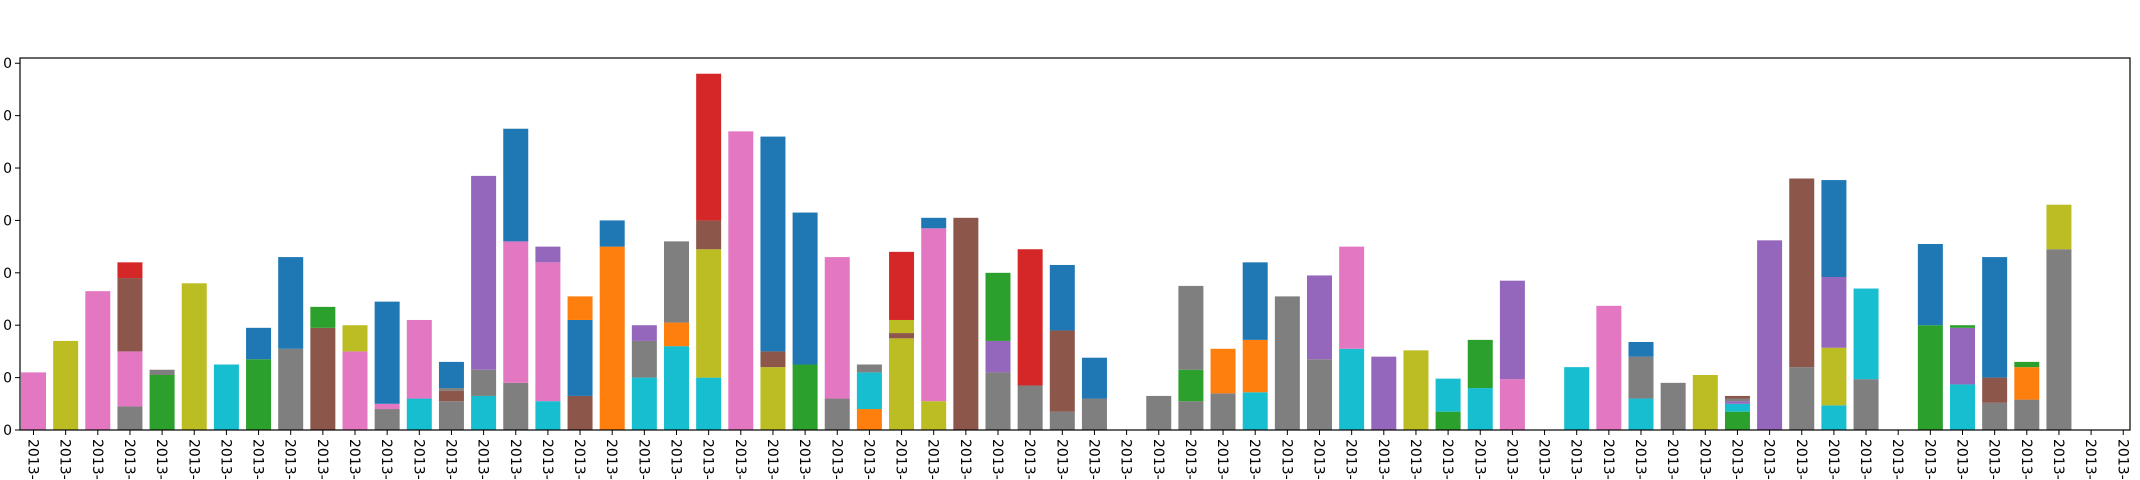 The image size is (2140, 480). What do you see at coordinates (1929, 459) in the screenshot?
I see `x-tick-label-59: 2013-` at bounding box center [1929, 459].